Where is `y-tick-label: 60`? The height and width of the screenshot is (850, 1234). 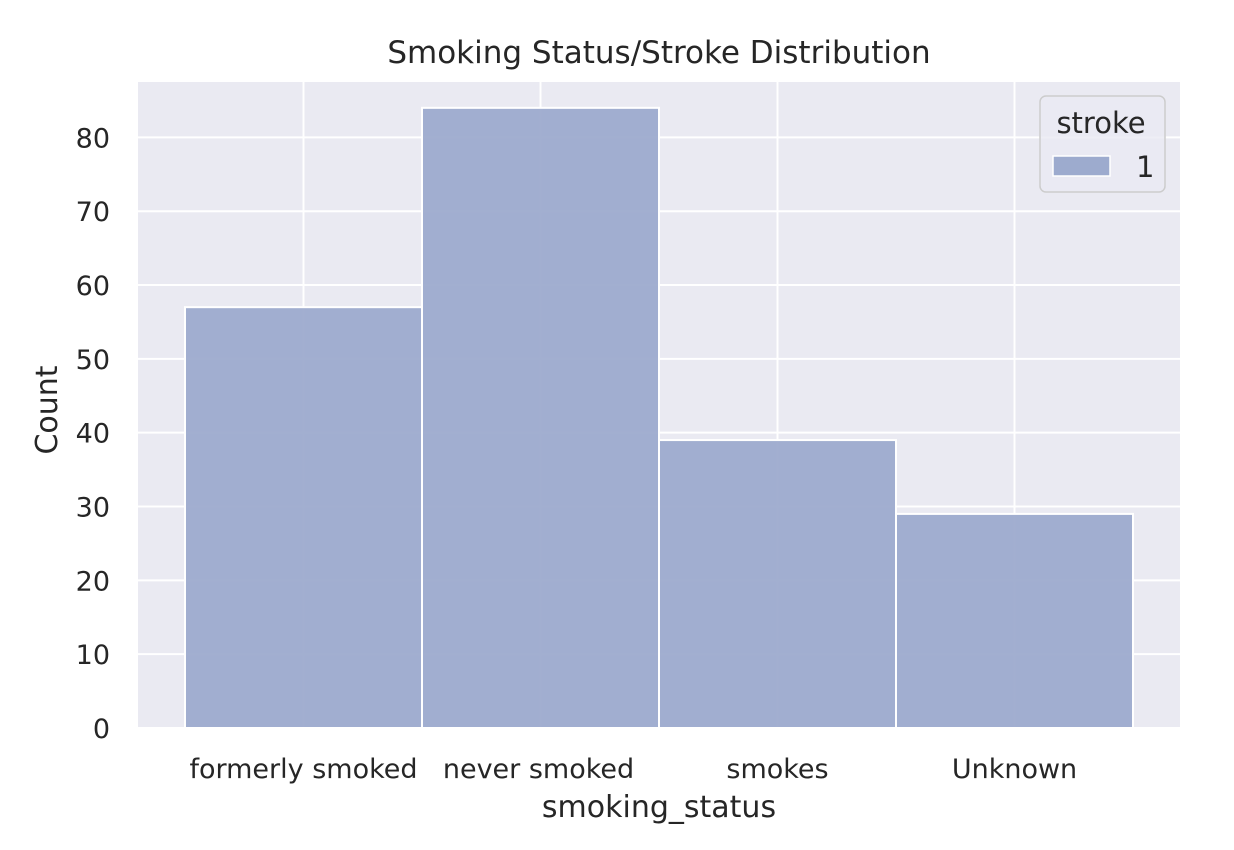
y-tick-label: 60 is located at coordinates (93, 286).